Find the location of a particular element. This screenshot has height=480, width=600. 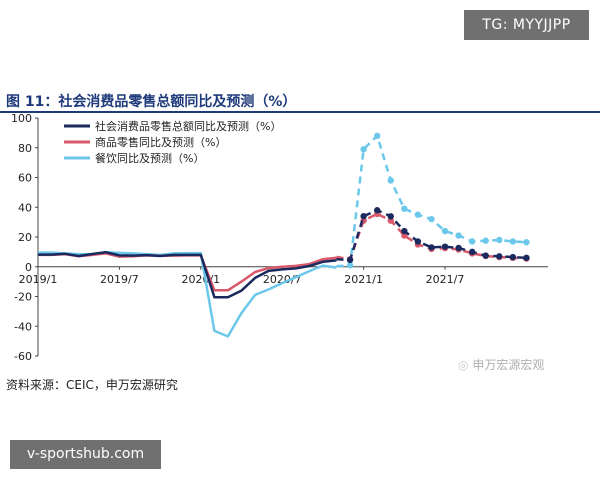

y-tick-label: 60 is located at coordinates (25, 178).